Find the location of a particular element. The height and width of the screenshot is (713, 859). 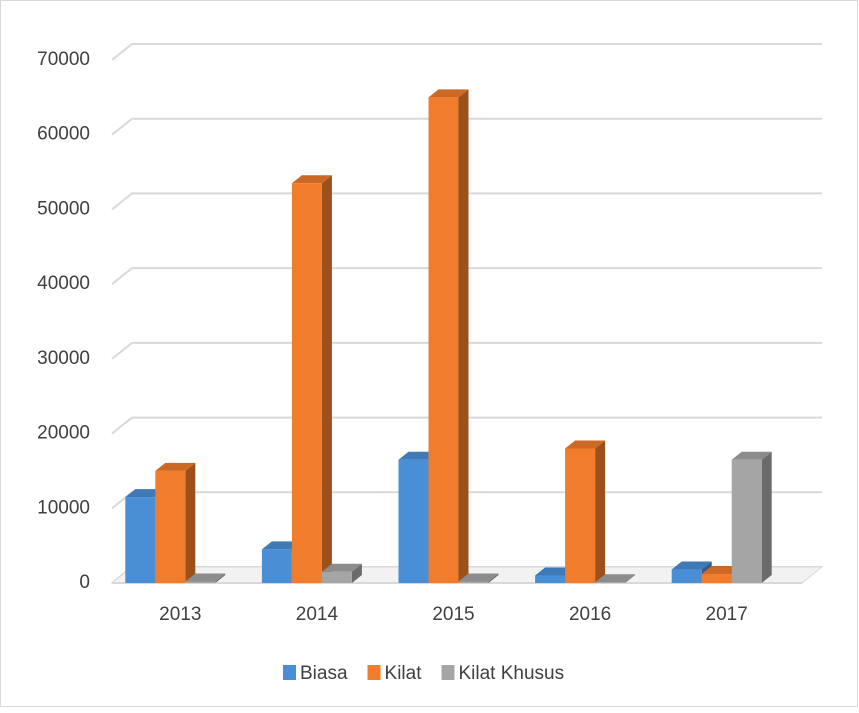

y-tick-label: 70000 is located at coordinates (63, 59).